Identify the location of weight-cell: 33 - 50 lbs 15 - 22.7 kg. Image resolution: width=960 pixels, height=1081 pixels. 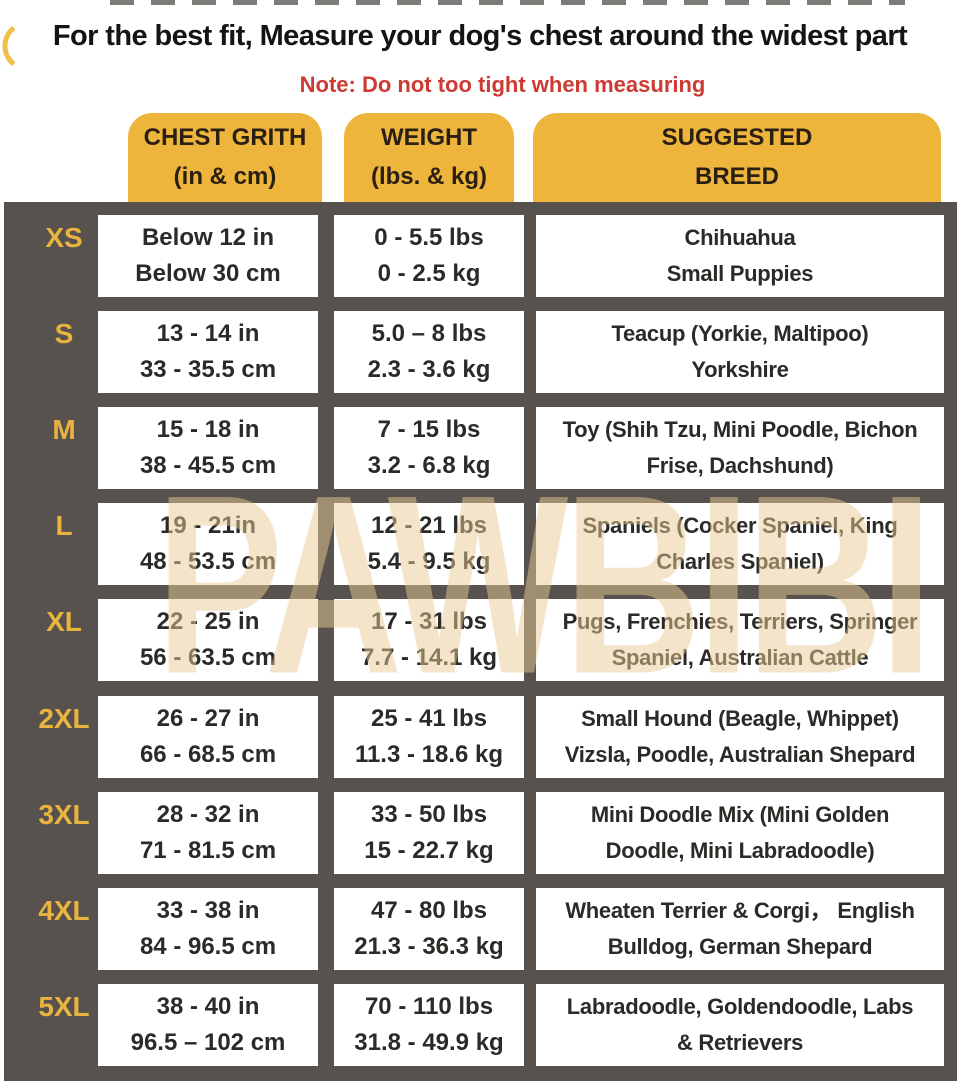
(429, 833).